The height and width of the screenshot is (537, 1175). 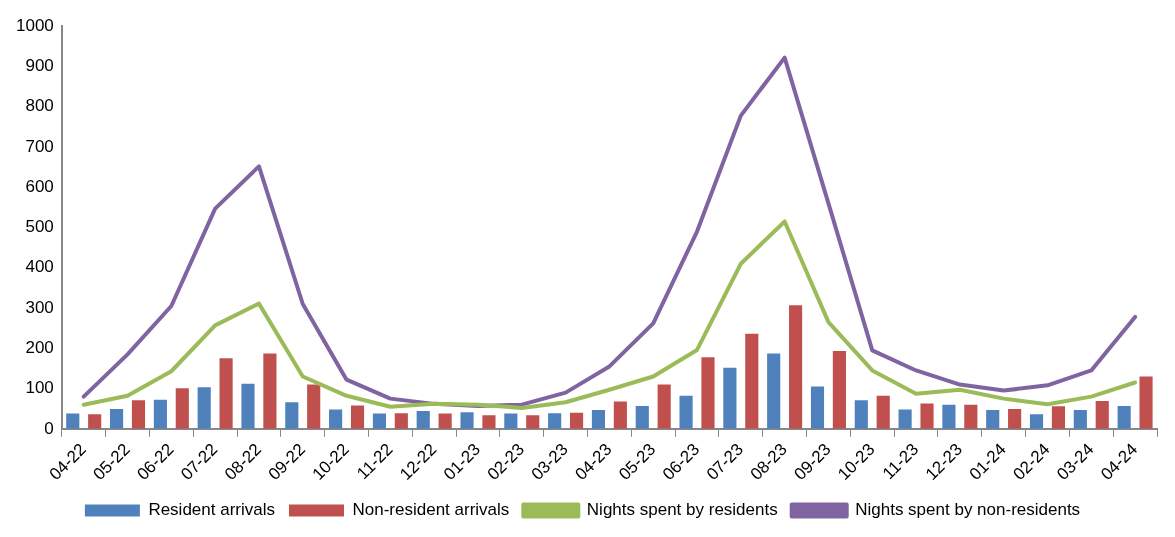 I want to click on y-tick-label: 700, so click(x=39, y=146).